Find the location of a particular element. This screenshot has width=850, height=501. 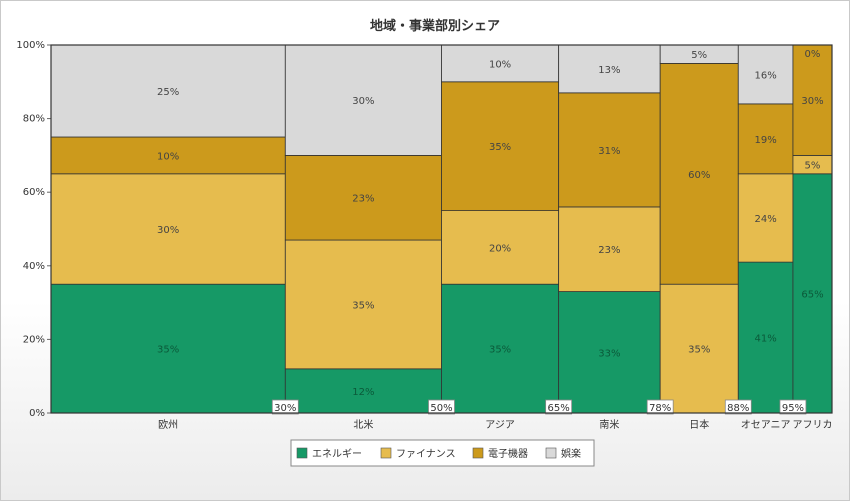

column-5: 41% 24% 19% 16% is located at coordinates (765, 229).